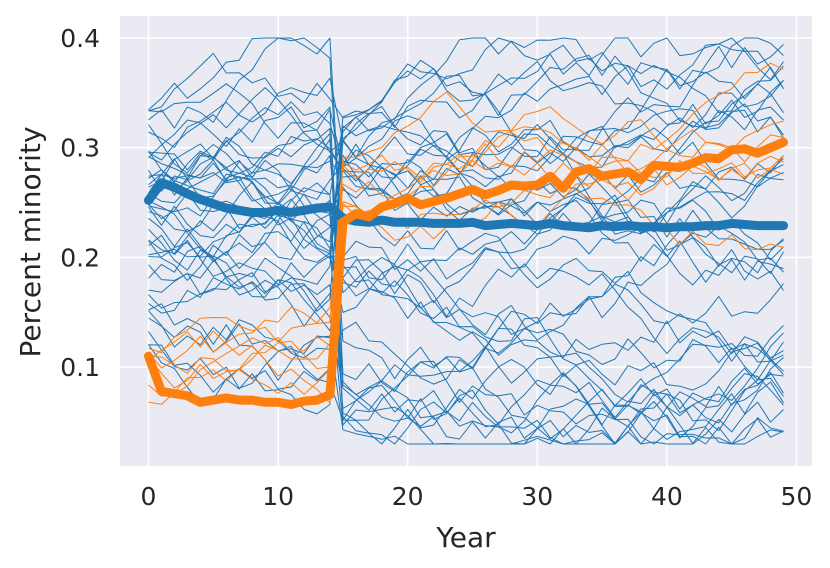 This screenshot has height=568, width=830. What do you see at coordinates (149, 496) in the screenshot?
I see `x-tick-label: 0` at bounding box center [149, 496].